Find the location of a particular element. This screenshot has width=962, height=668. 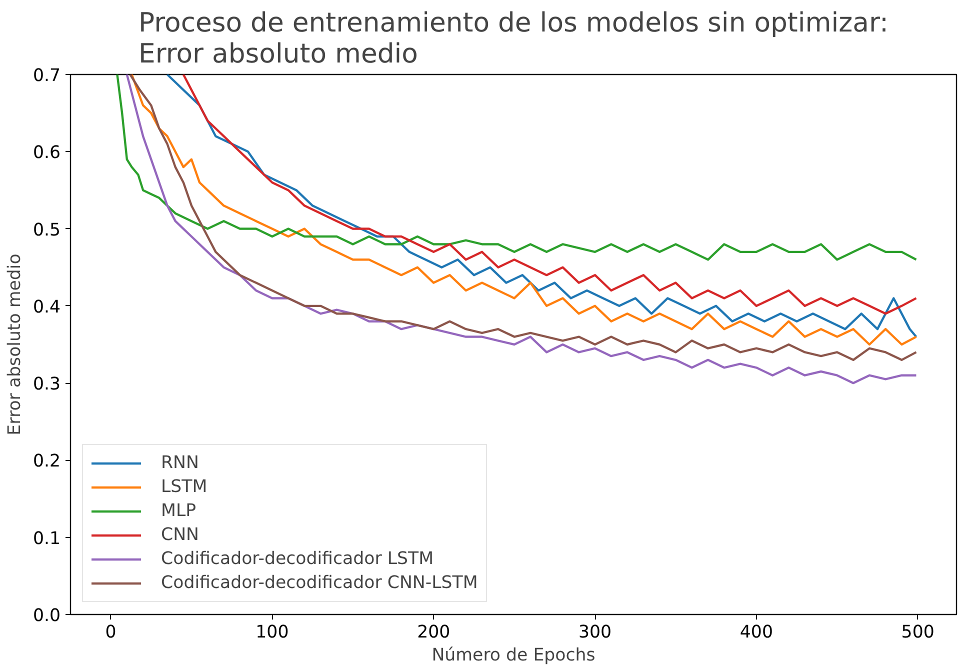

y-tick-label: 0.0 is located at coordinates (46, 616).